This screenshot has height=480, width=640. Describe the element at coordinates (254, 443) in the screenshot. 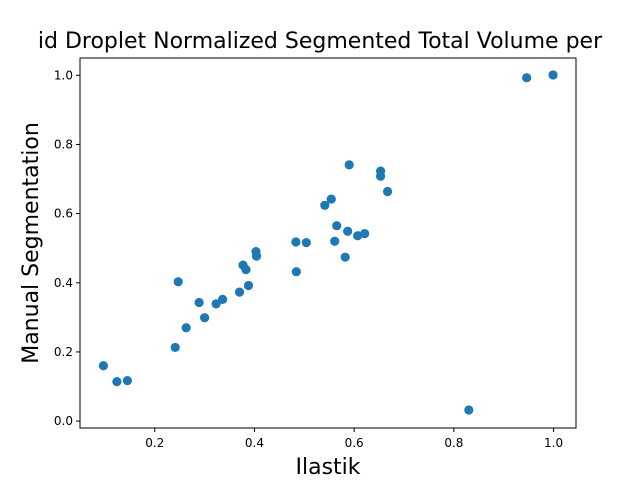

I see `x-tick-label: 0.4` at that location.